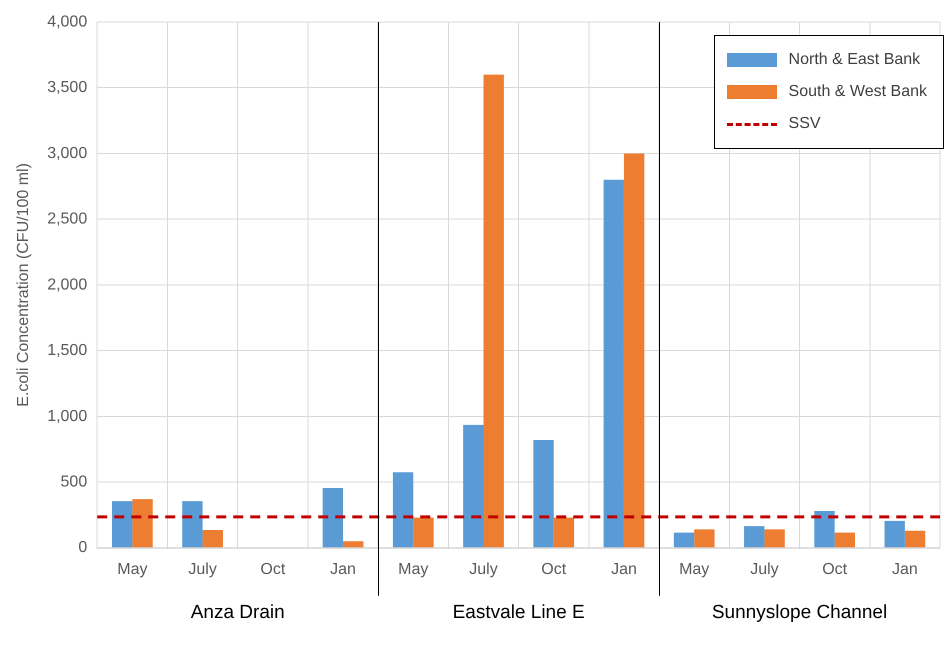 Image resolution: width=952 pixels, height=645 pixels. Describe the element at coordinates (518, 613) in the screenshot. I see `text: Eastvale Line E` at that location.